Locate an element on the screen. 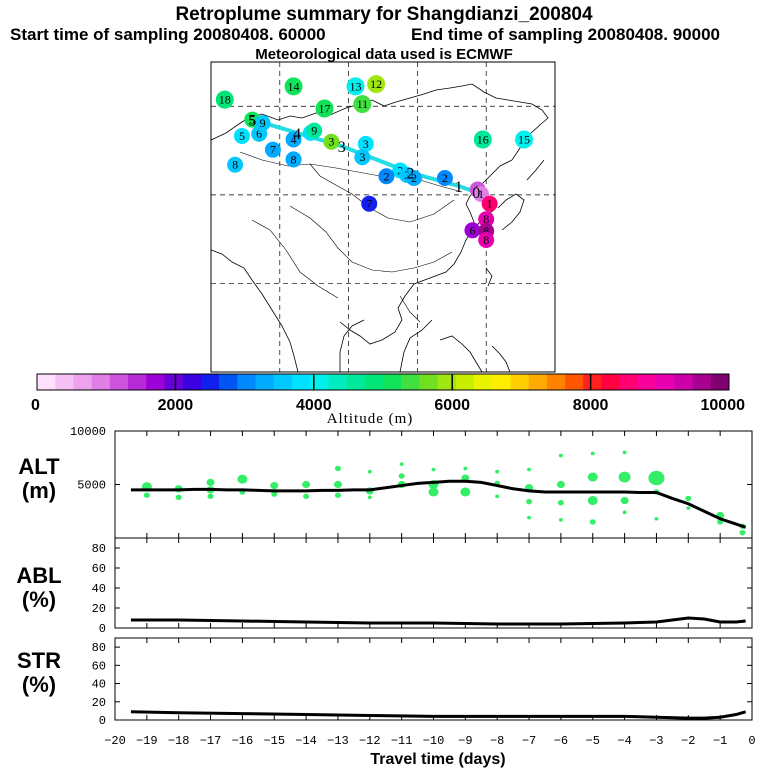 This screenshot has width=768, height=768. colorbar-tick-label: 8000 is located at coordinates (591, 405).